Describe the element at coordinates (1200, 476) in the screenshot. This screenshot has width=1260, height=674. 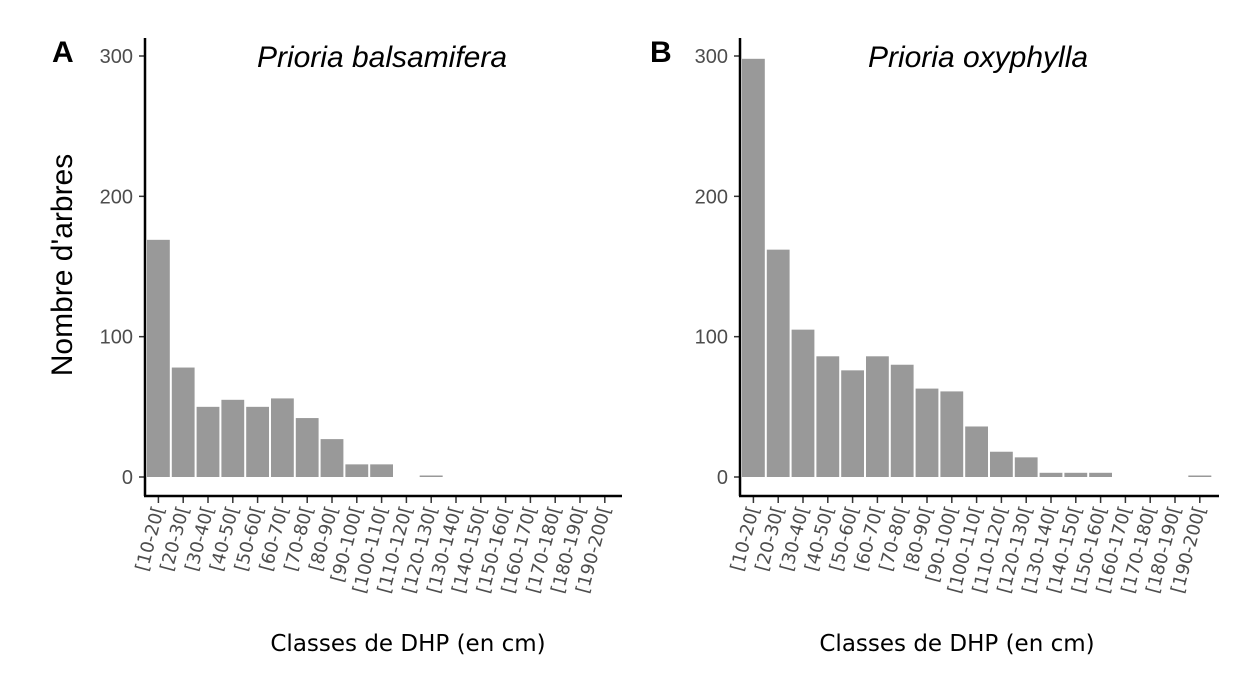
I see `bar-min-b` at that location.